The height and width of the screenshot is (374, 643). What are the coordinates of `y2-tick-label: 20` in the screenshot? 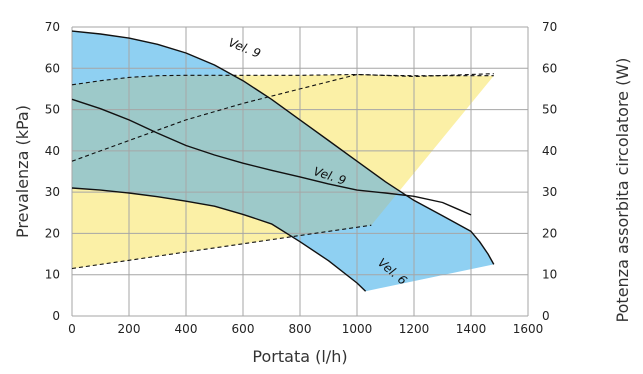 It's located at (549, 233).